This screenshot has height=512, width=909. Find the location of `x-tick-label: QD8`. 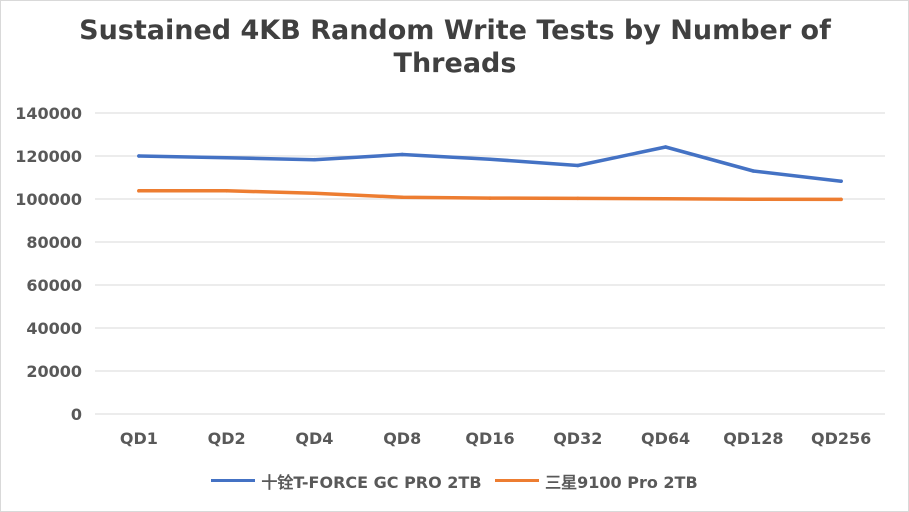

x-tick-label: QD8 is located at coordinates (402, 438).